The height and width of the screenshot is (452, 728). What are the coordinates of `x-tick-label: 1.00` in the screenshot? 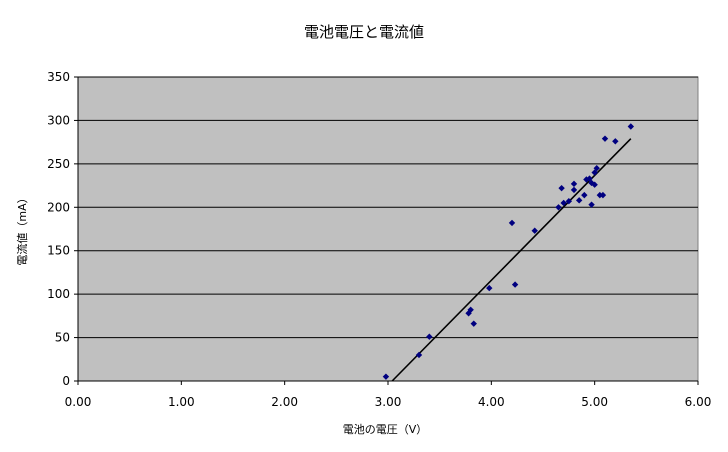 It's located at (181, 402).